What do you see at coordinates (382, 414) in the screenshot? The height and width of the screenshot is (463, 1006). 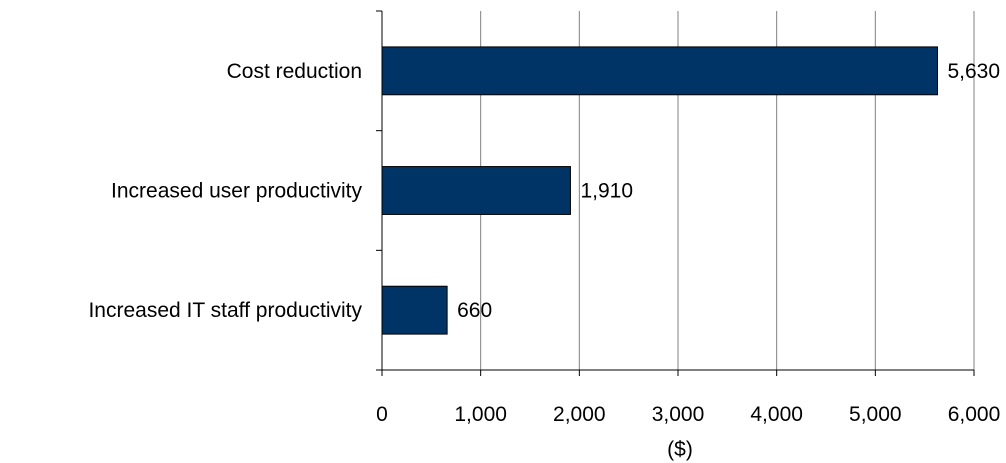 I see `x-tick-label: 0` at bounding box center [382, 414].